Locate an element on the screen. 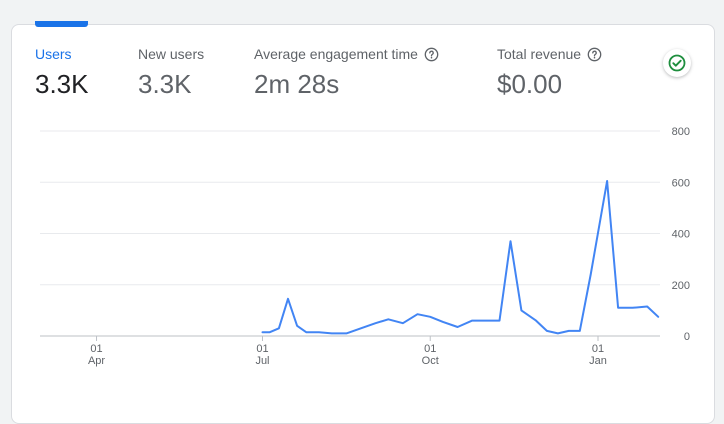 The height and width of the screenshot is (424, 724). metric-tab-total-revenue: Total revenue $0.00 is located at coordinates (549, 73).